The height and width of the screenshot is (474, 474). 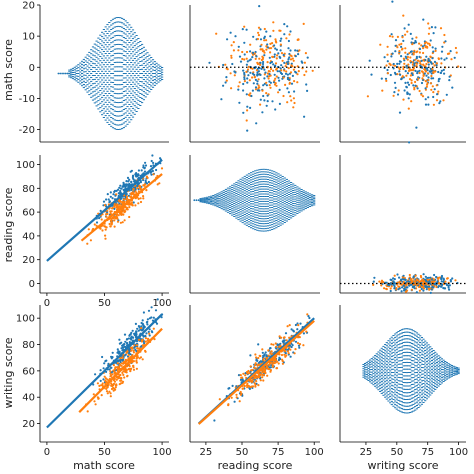 I want to click on panel-r2-c0: 20 40 60 80 100 0 50 100, so click(x=94, y=378).